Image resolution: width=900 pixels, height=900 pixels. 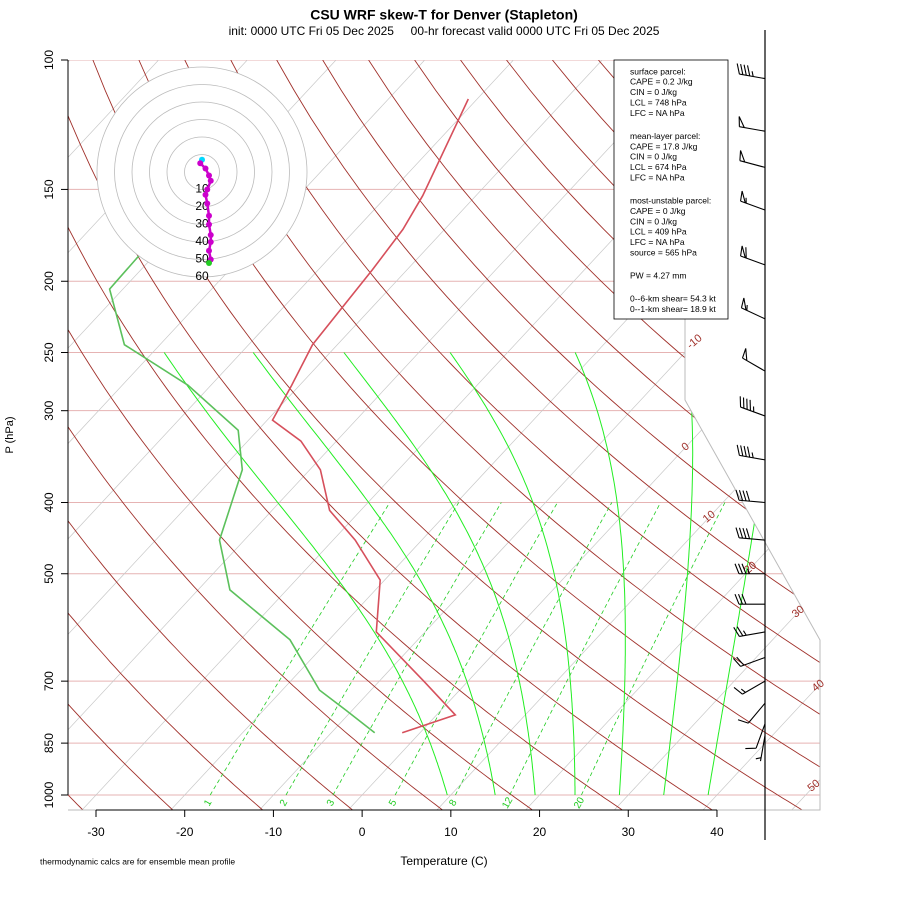 I want to click on stats-line: CAPE = 0.2 J/kg, so click(x=661, y=82).